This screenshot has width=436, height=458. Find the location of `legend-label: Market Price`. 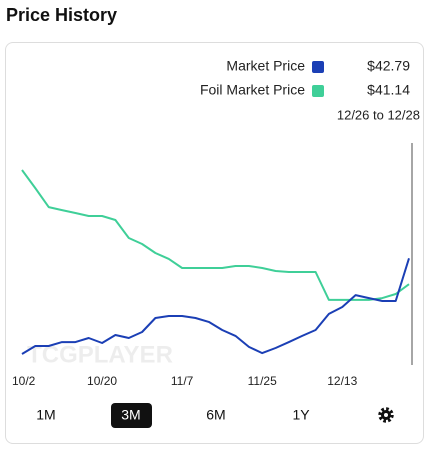

legend-label: Market Price is located at coordinates (265, 66).